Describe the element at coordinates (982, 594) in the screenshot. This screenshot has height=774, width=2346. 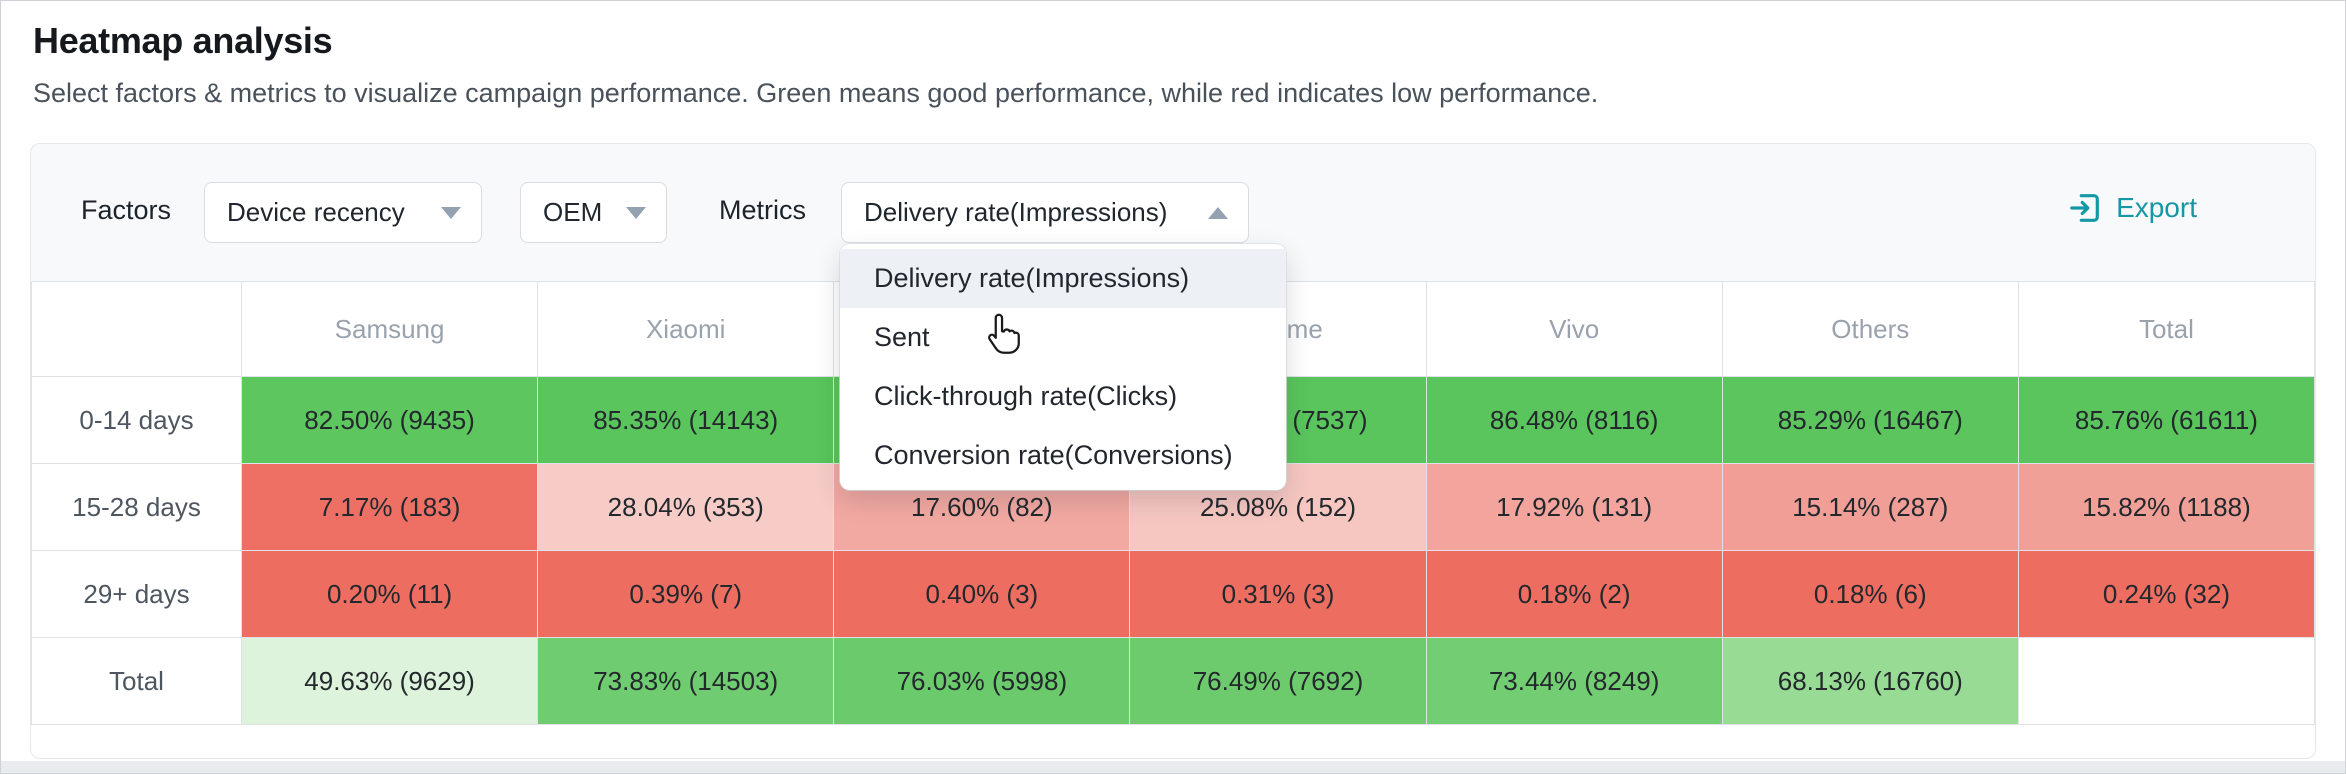
I see `heatmap-cell: 0.40% (3)` at that location.